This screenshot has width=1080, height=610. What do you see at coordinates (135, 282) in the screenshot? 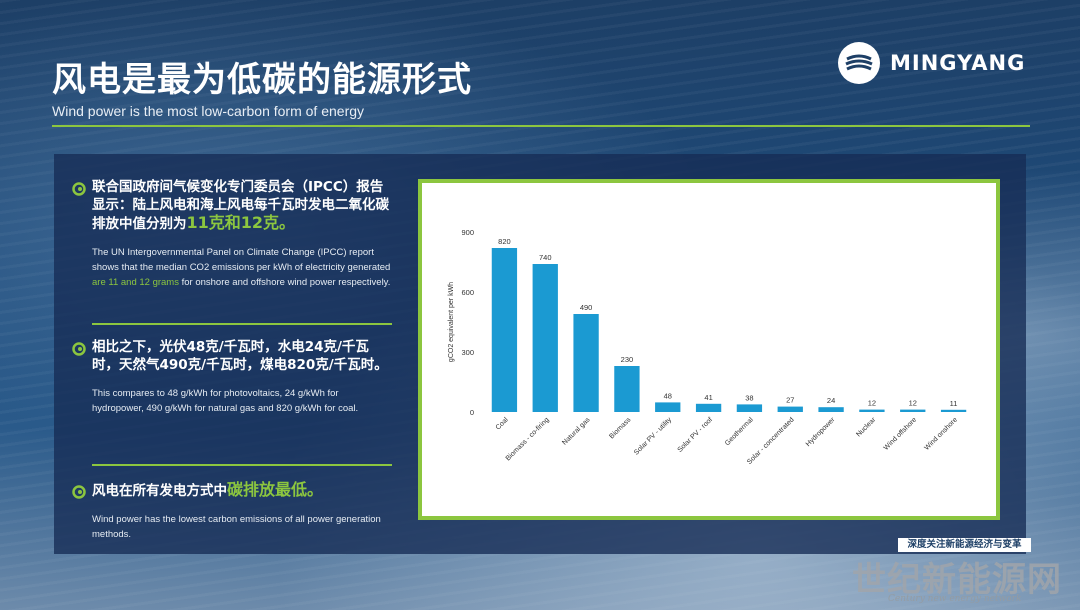
I see `section-en-highlight: are 11 and 12 grams` at bounding box center [135, 282].